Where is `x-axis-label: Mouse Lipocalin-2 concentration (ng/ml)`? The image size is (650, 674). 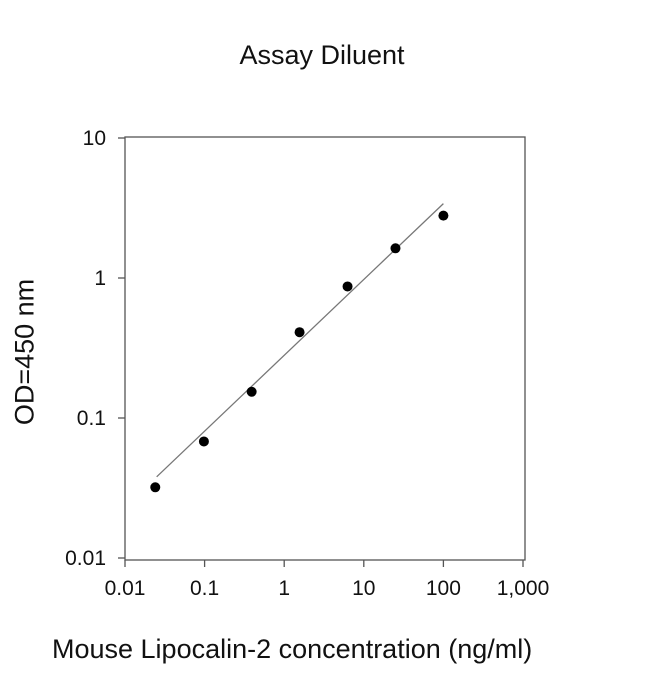
x-axis-label: Mouse Lipocalin-2 concentration (ng/ml) is located at coordinates (292, 649).